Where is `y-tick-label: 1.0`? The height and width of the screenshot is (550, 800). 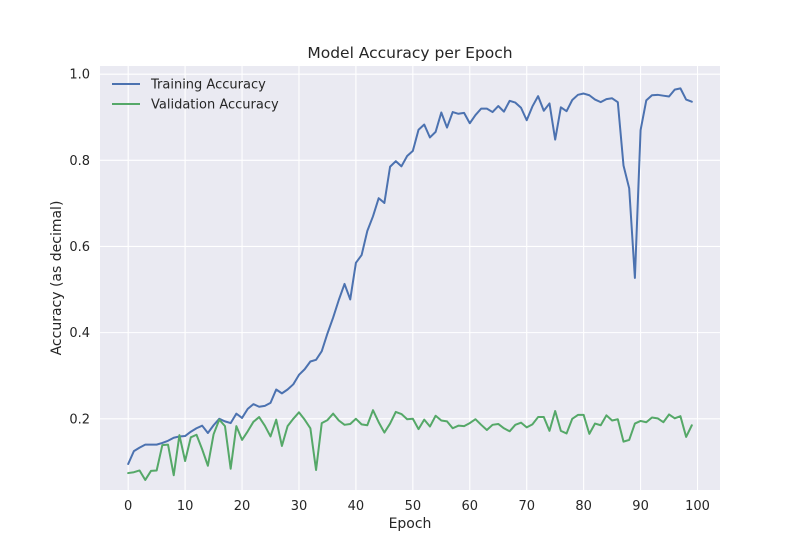
y-tick-label: 1.0 is located at coordinates (79, 75).